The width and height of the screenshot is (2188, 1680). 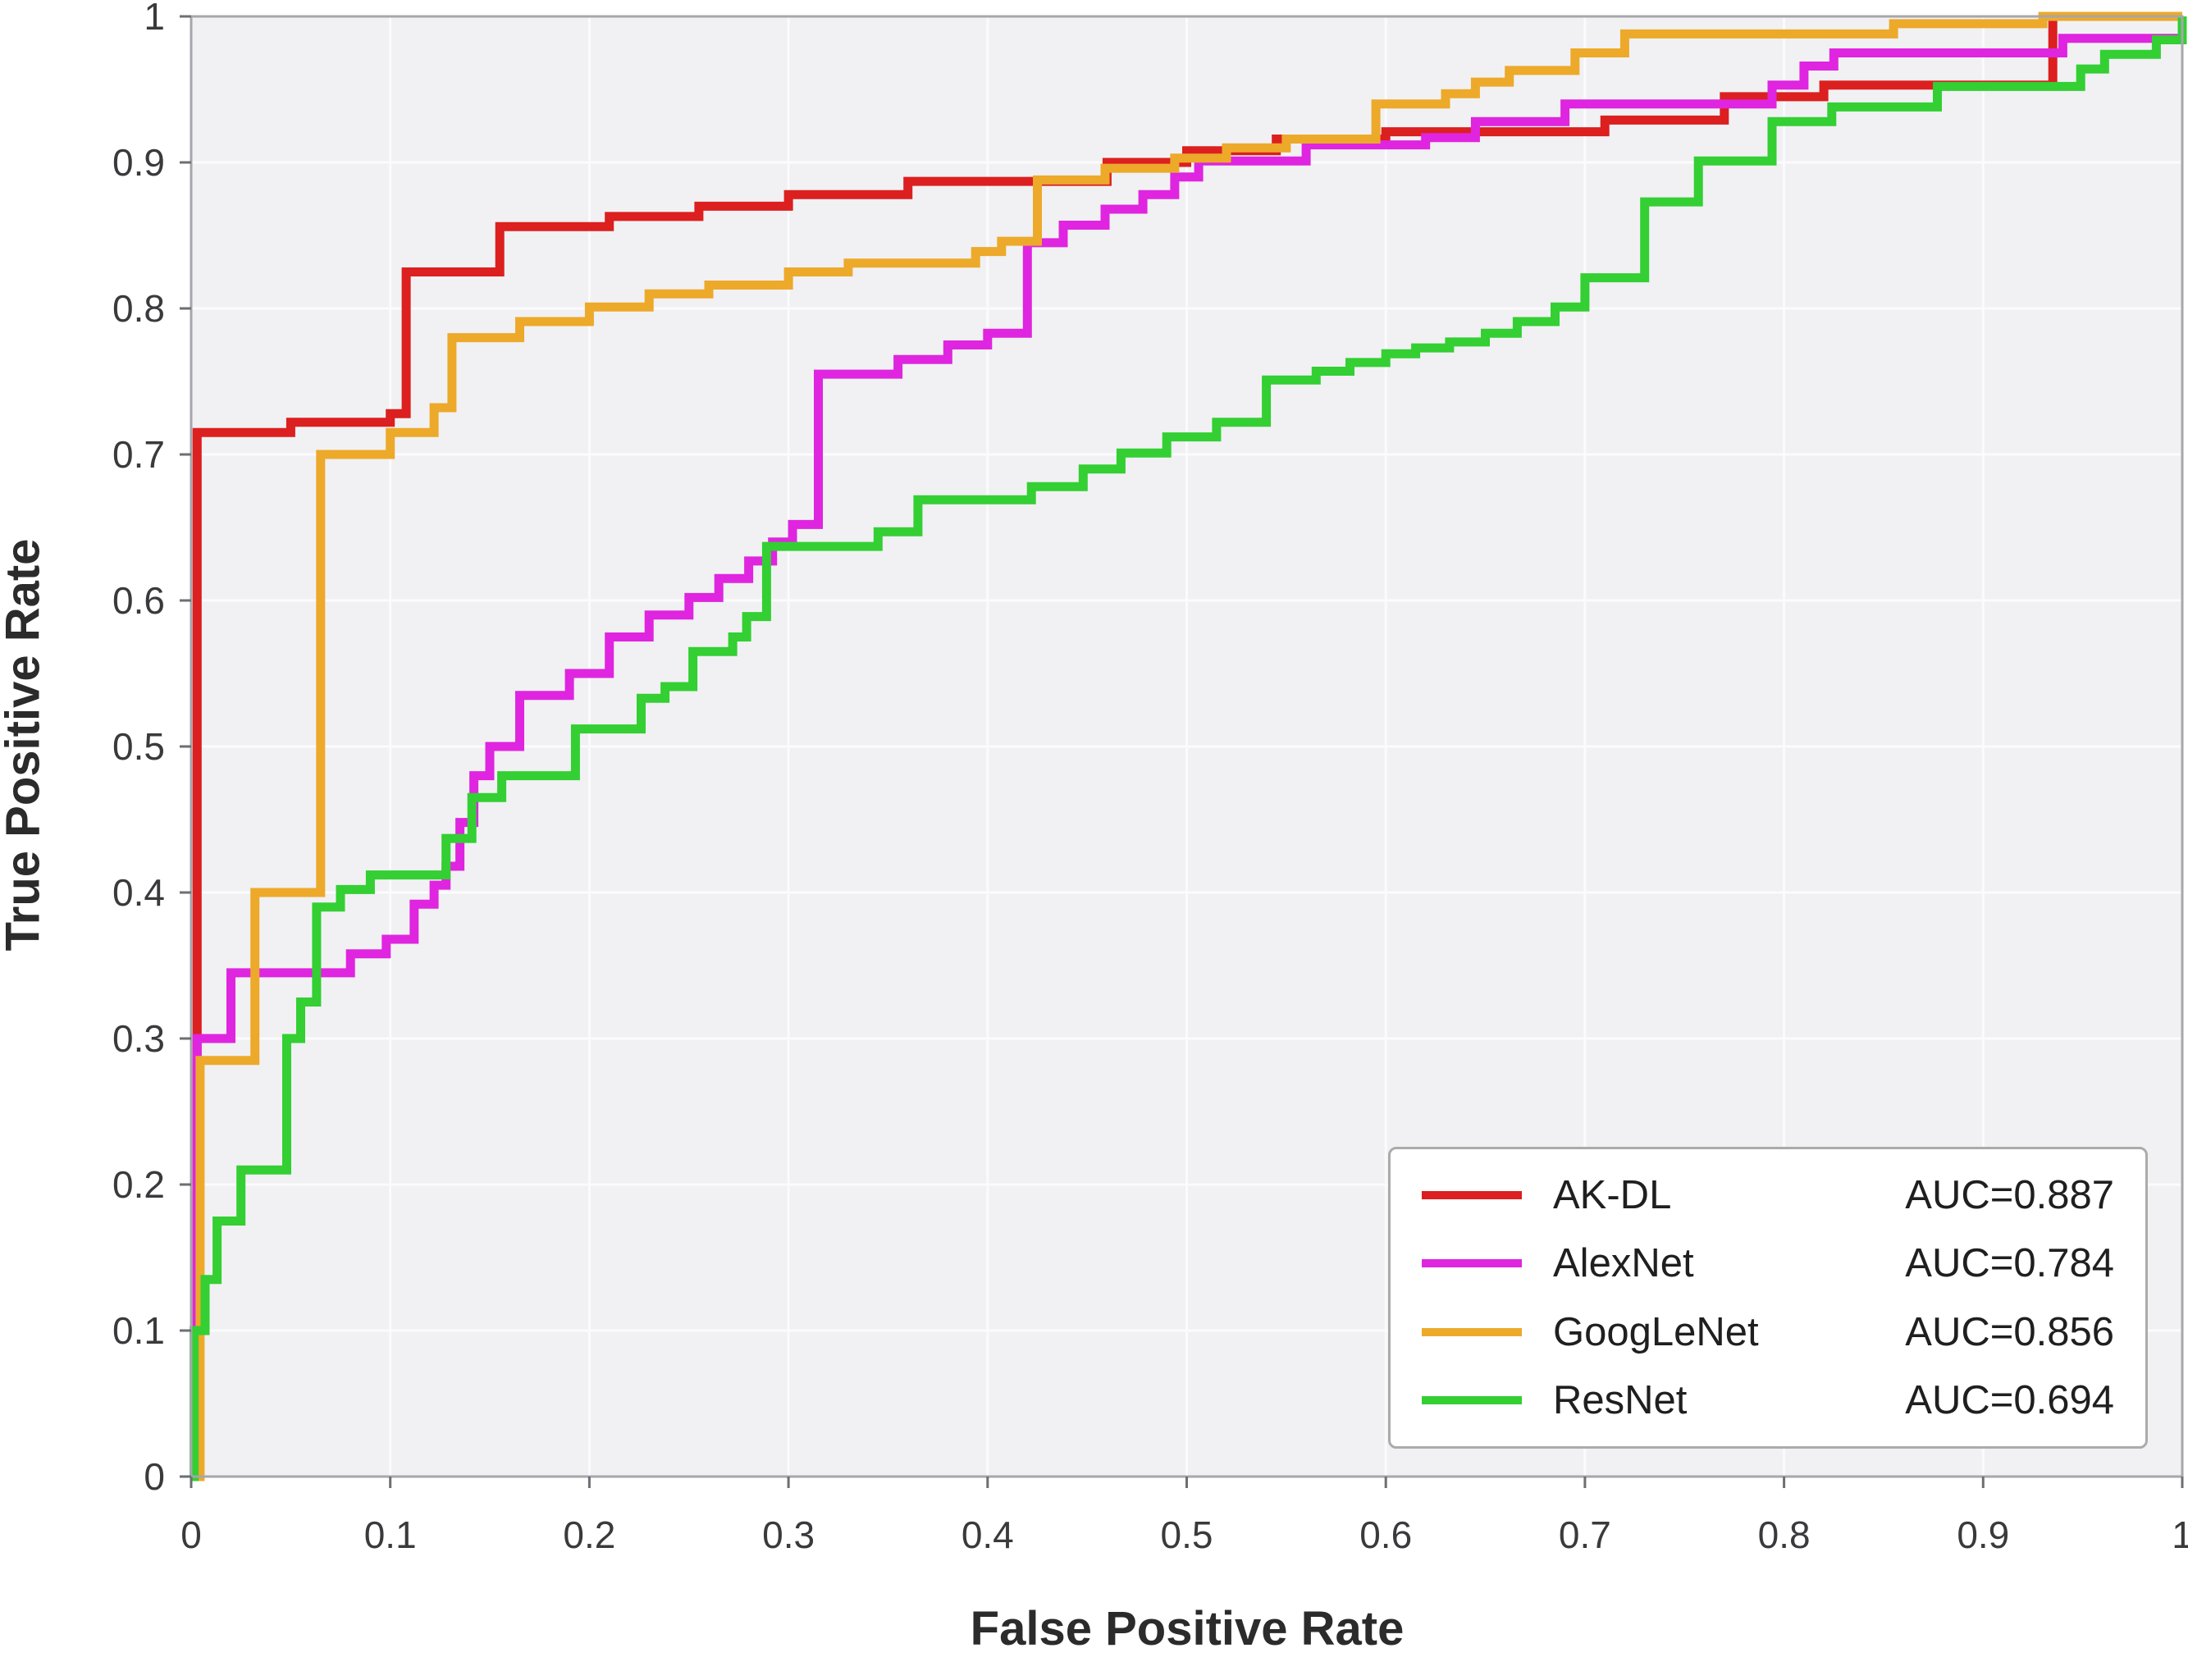 What do you see at coordinates (1472, 1400) in the screenshot?
I see `legend-line-swatch-resnet` at bounding box center [1472, 1400].